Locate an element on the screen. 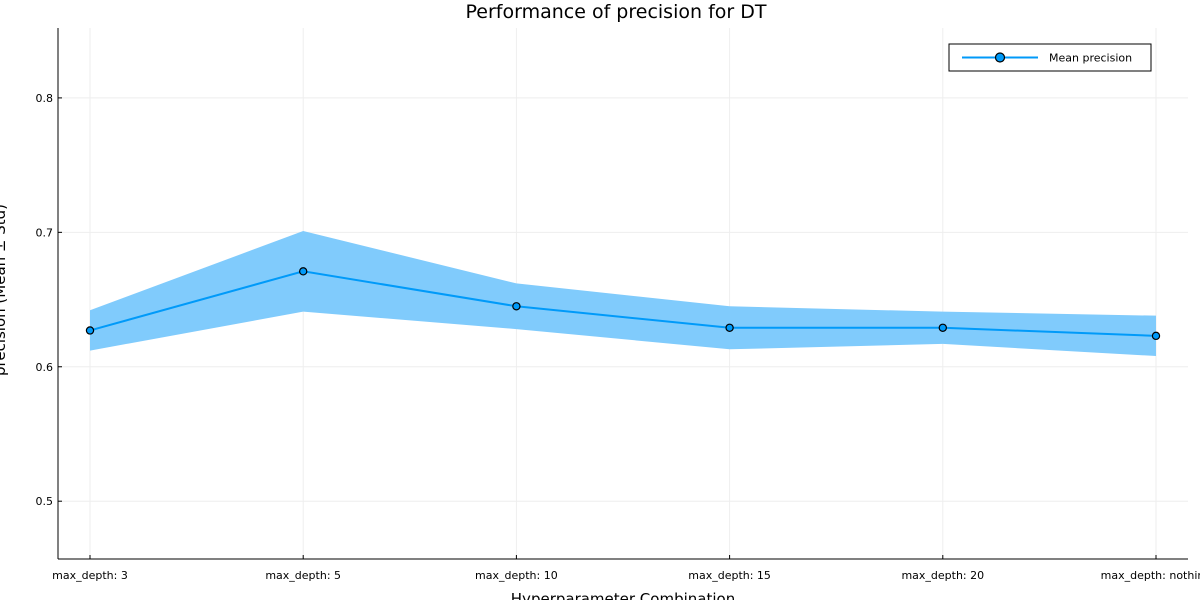 The width and height of the screenshot is (1200, 600). legend: Mean precision is located at coordinates (1050, 57).